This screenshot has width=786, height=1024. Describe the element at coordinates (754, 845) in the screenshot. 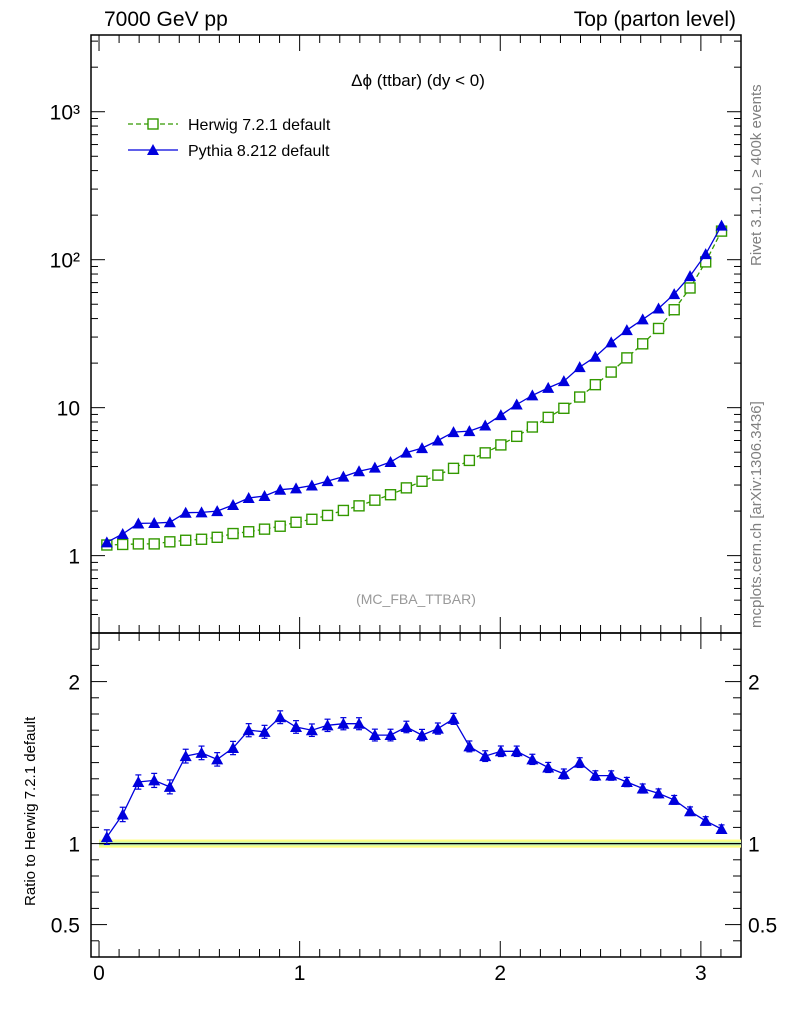

I see `ratio-y-tick-label-right: 1` at that location.